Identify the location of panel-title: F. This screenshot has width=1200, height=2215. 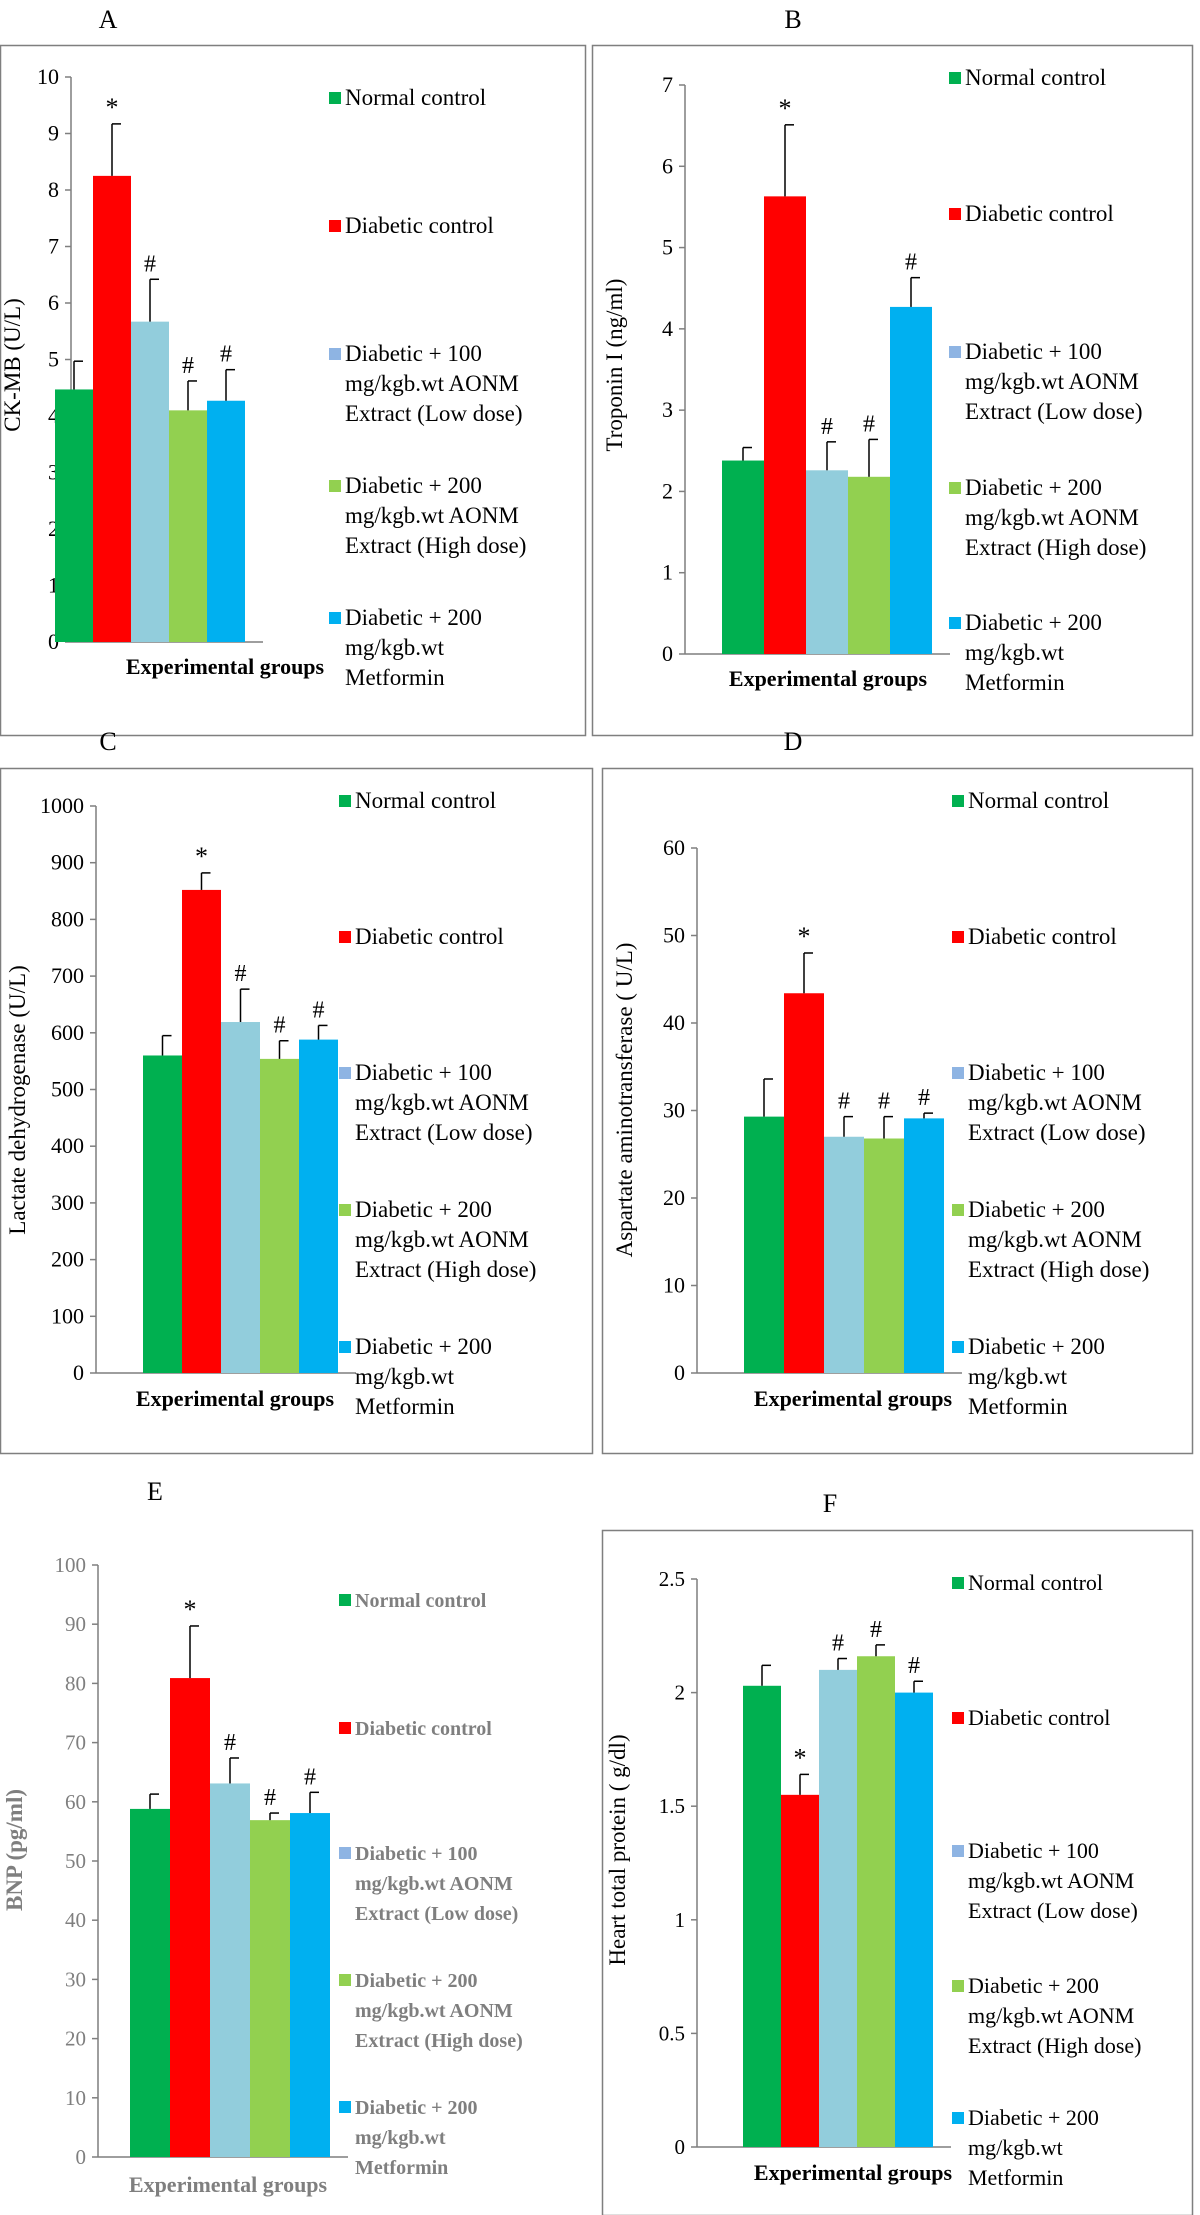
(830, 1503).